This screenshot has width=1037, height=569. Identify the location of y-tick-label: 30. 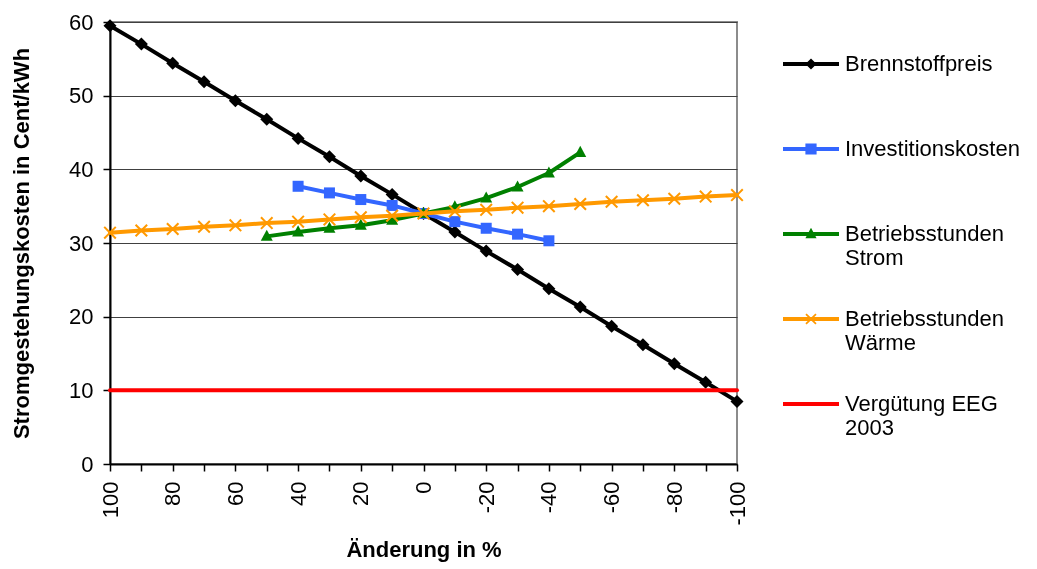
(81, 243).